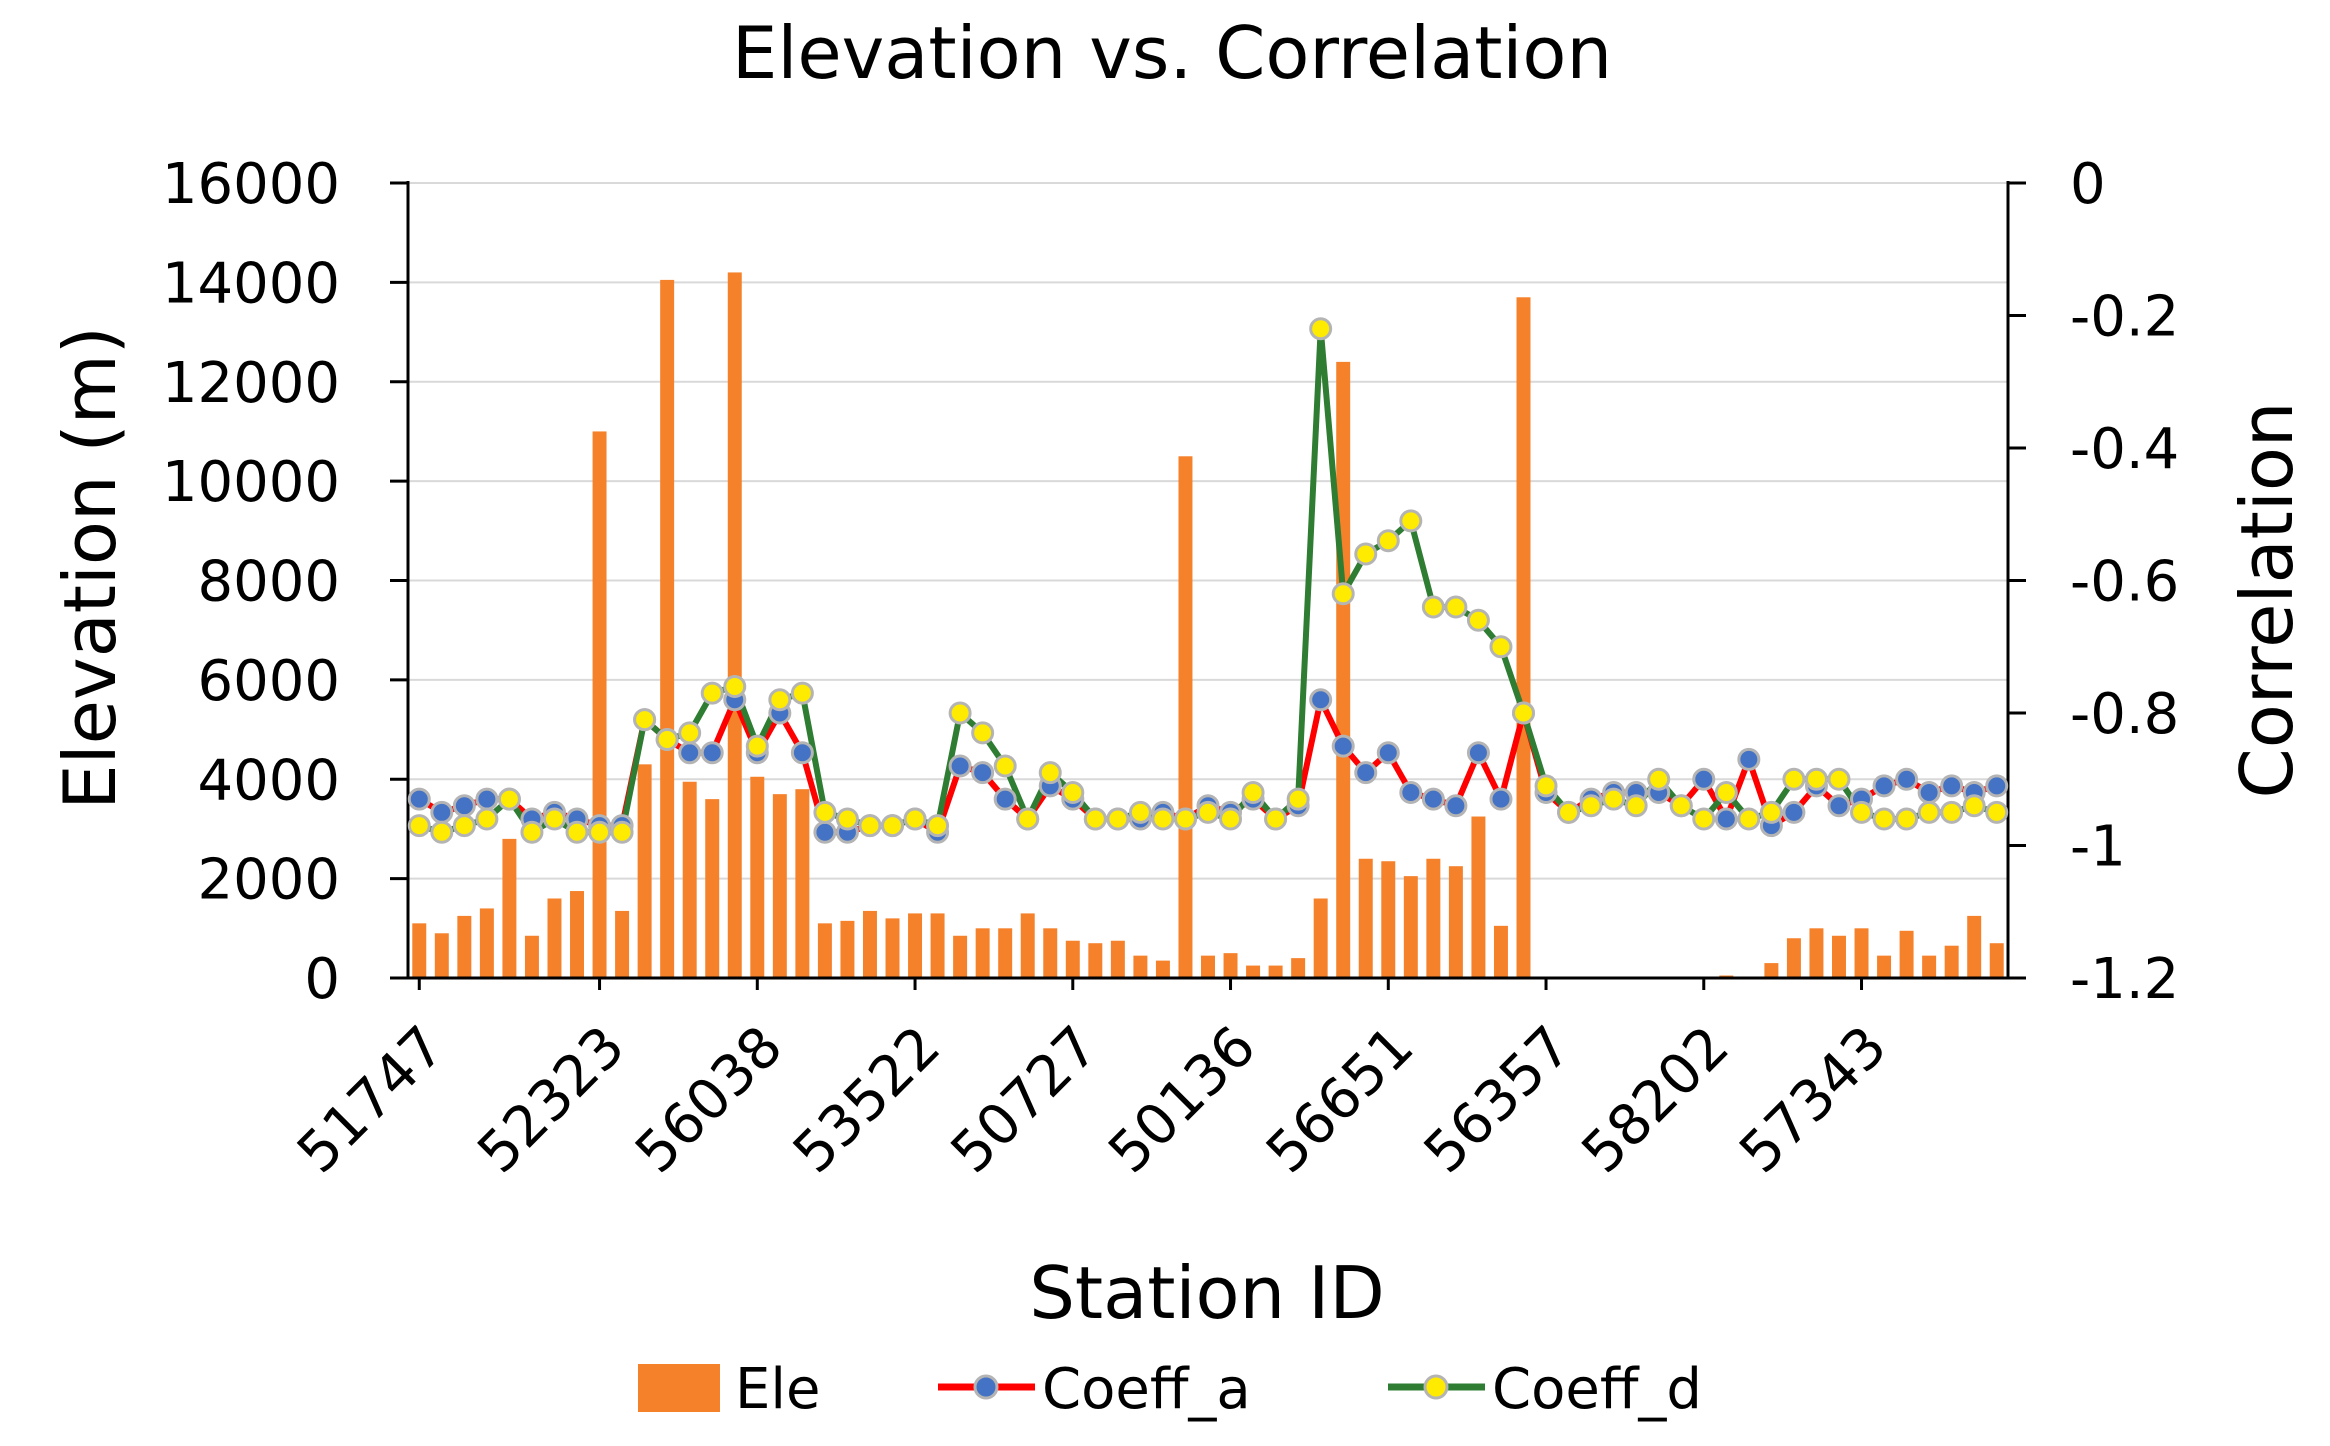 Image resolution: width=2330 pixels, height=1446 pixels. Describe the element at coordinates (2124, 449) in the screenshot. I see `y-right-tick-label: -0.4` at that location.